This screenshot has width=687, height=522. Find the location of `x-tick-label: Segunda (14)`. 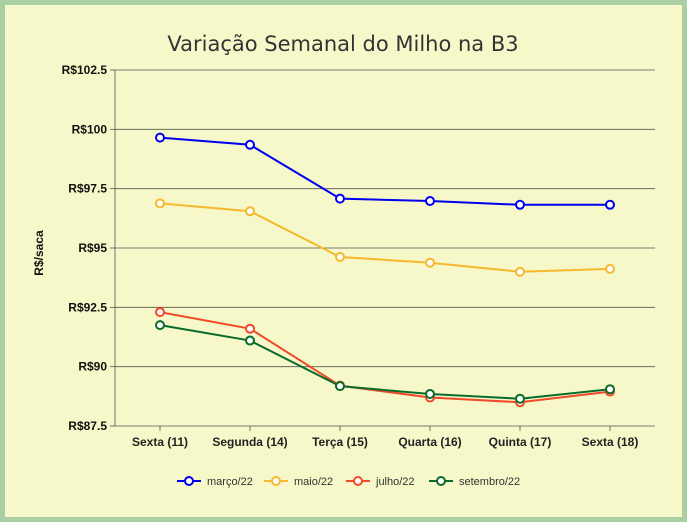

x-tick-label: Segunda (14) is located at coordinates (249, 442).